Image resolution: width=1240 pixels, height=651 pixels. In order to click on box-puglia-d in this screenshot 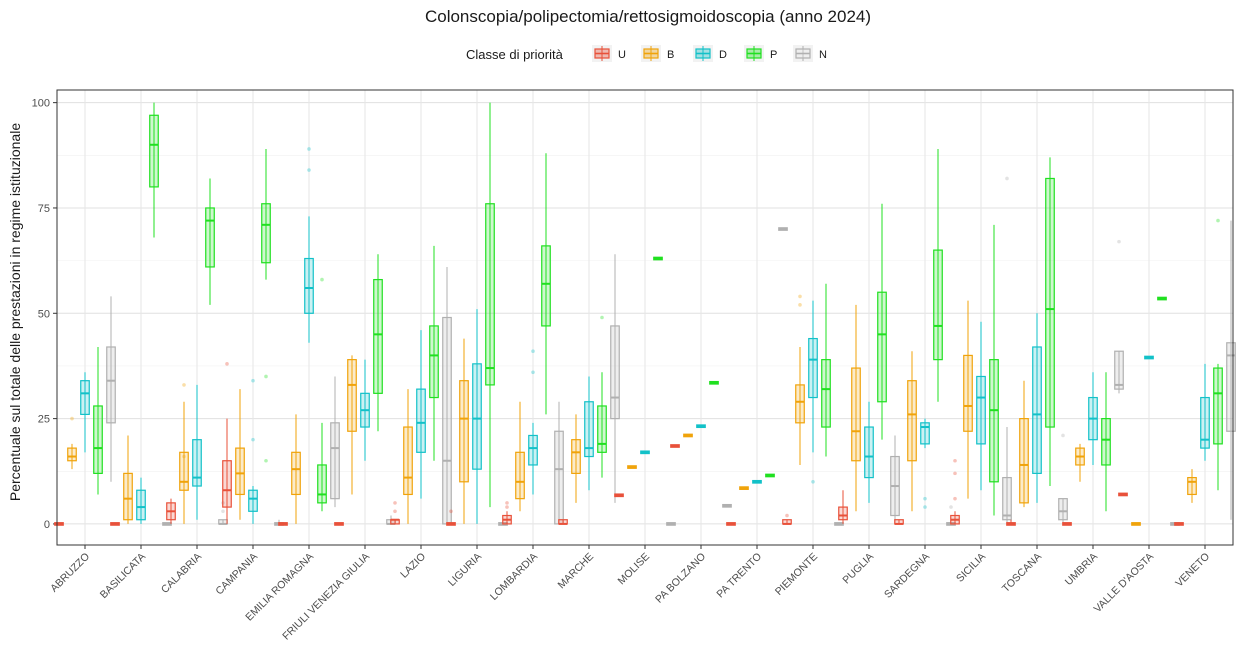, I will do `click(869, 452)`.